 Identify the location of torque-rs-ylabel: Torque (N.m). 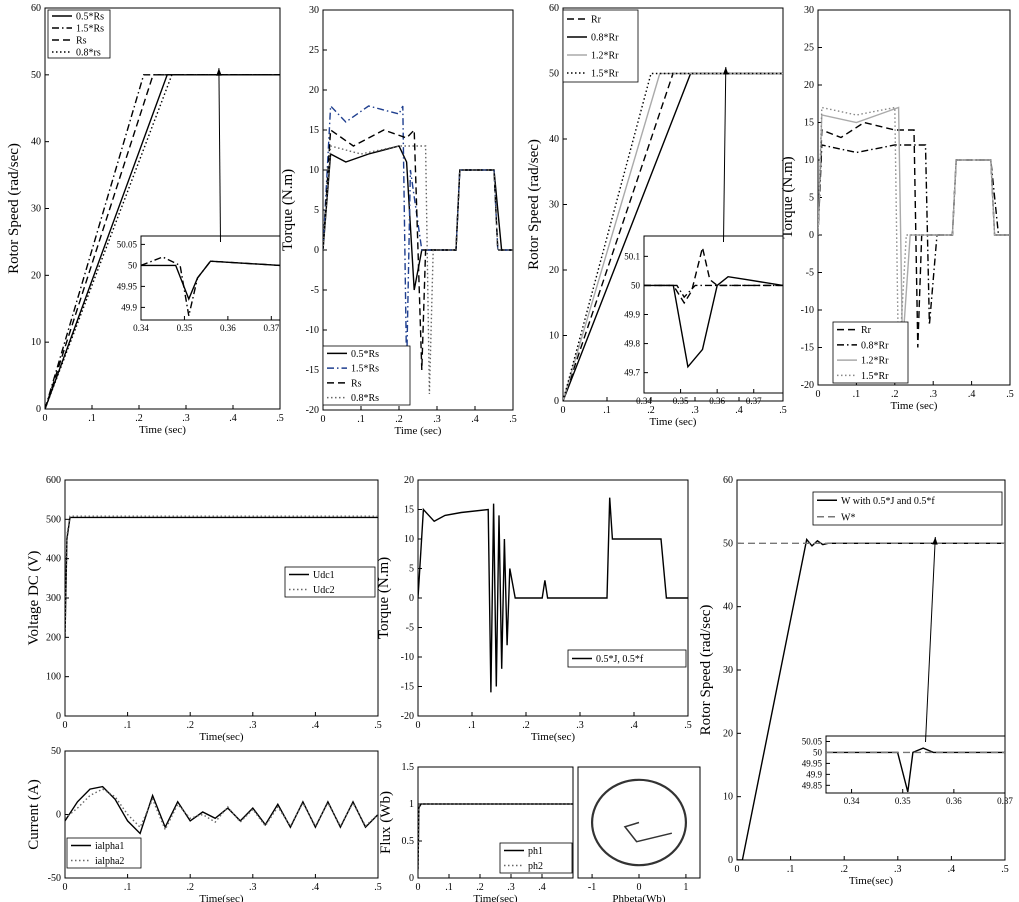
(288, 210).